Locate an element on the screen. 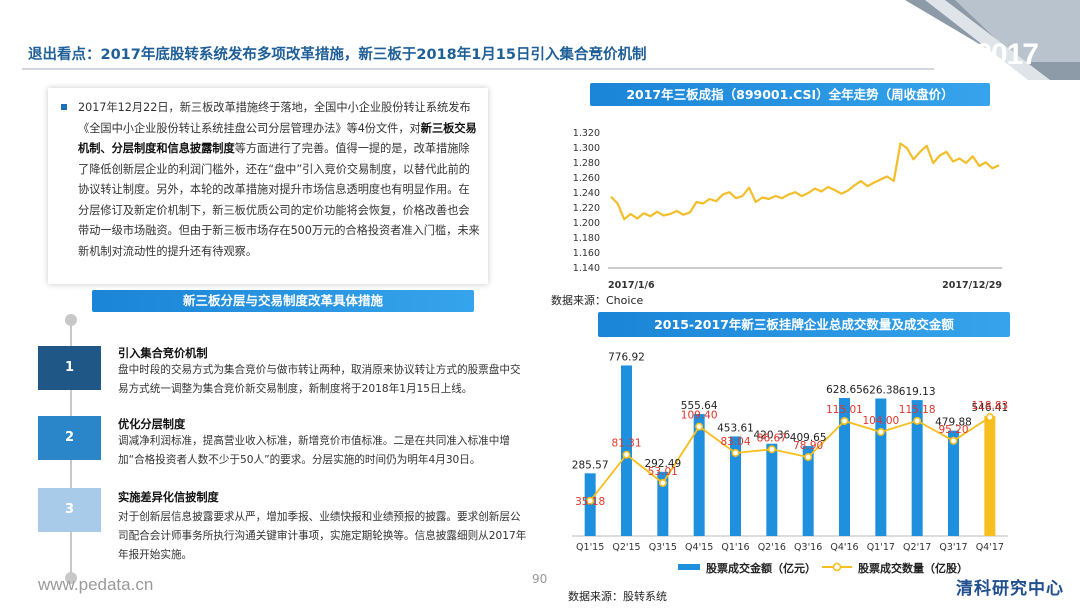 Image resolution: width=1080 pixels, height=608 pixels. x-tick-label: Q4'16 is located at coordinates (844, 547).